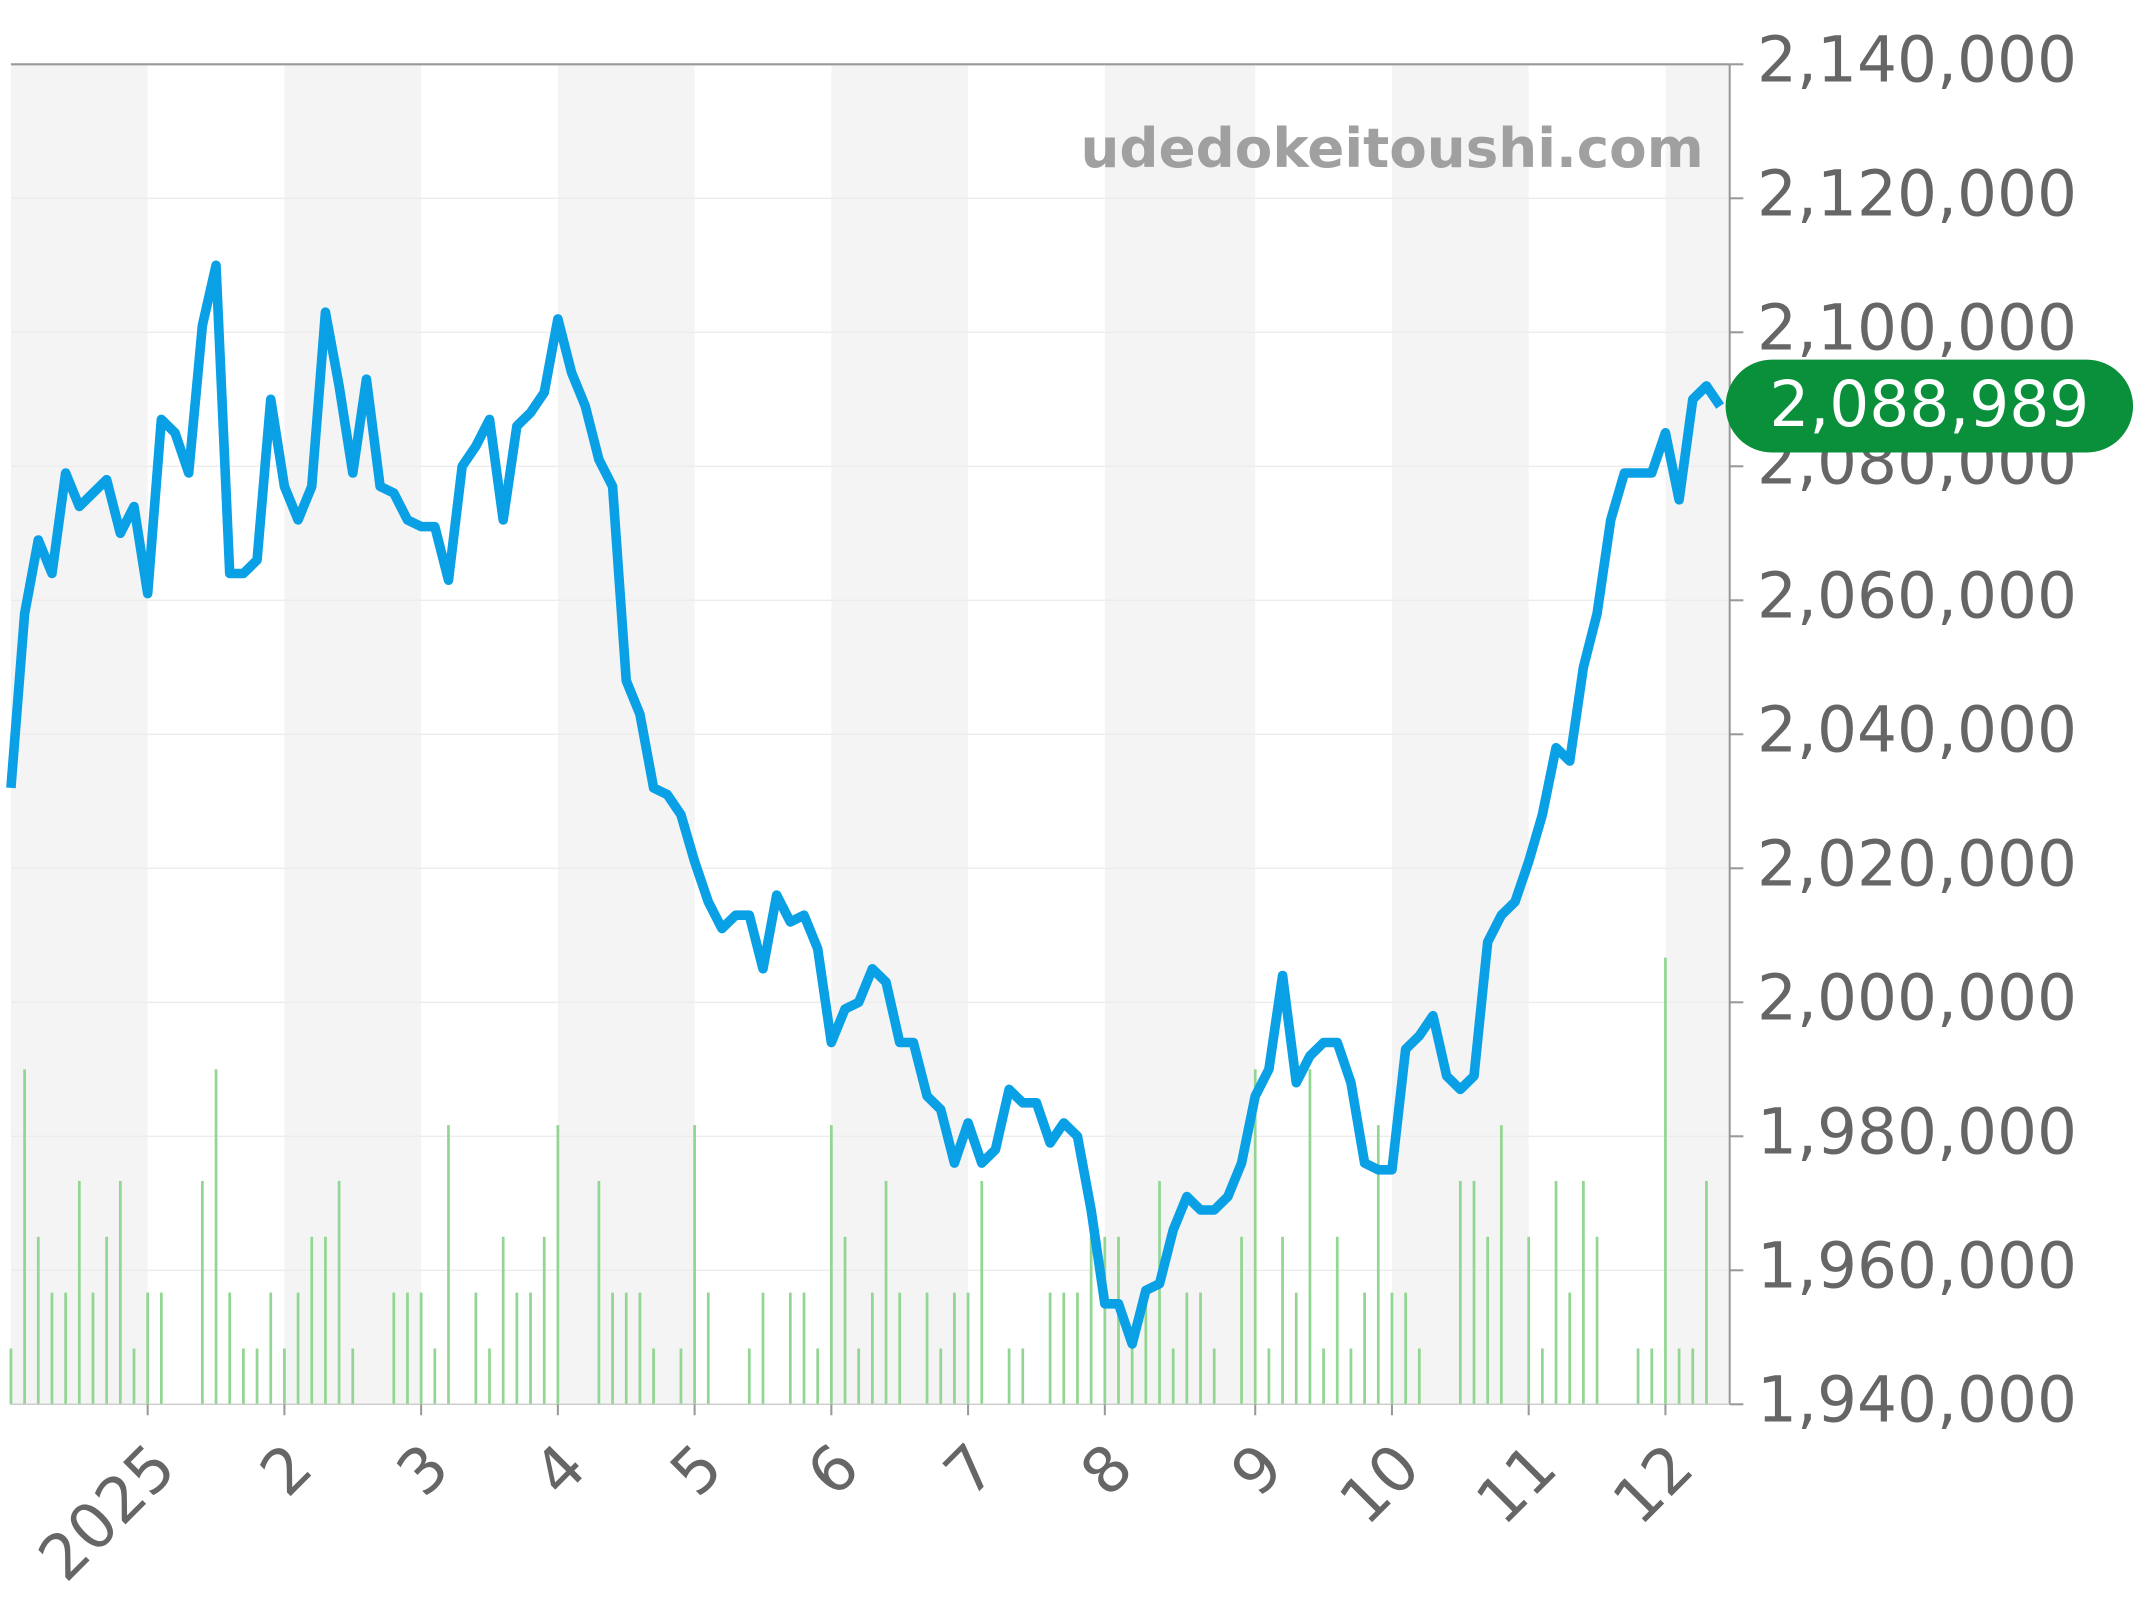 This screenshot has height=1600, width=2144. What do you see at coordinates (1653, 1484) in the screenshot?
I see `x-tick-label: 12` at bounding box center [1653, 1484].